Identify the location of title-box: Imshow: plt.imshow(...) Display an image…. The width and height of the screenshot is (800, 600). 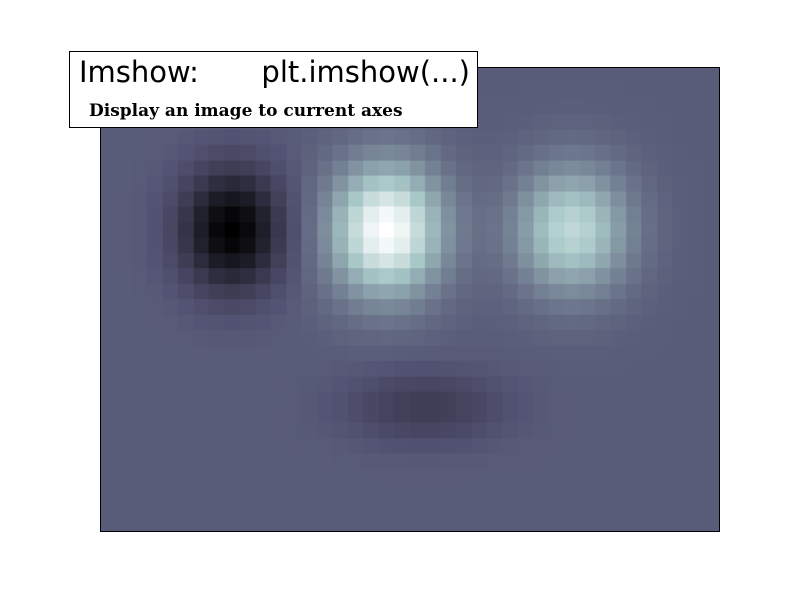
(273, 89).